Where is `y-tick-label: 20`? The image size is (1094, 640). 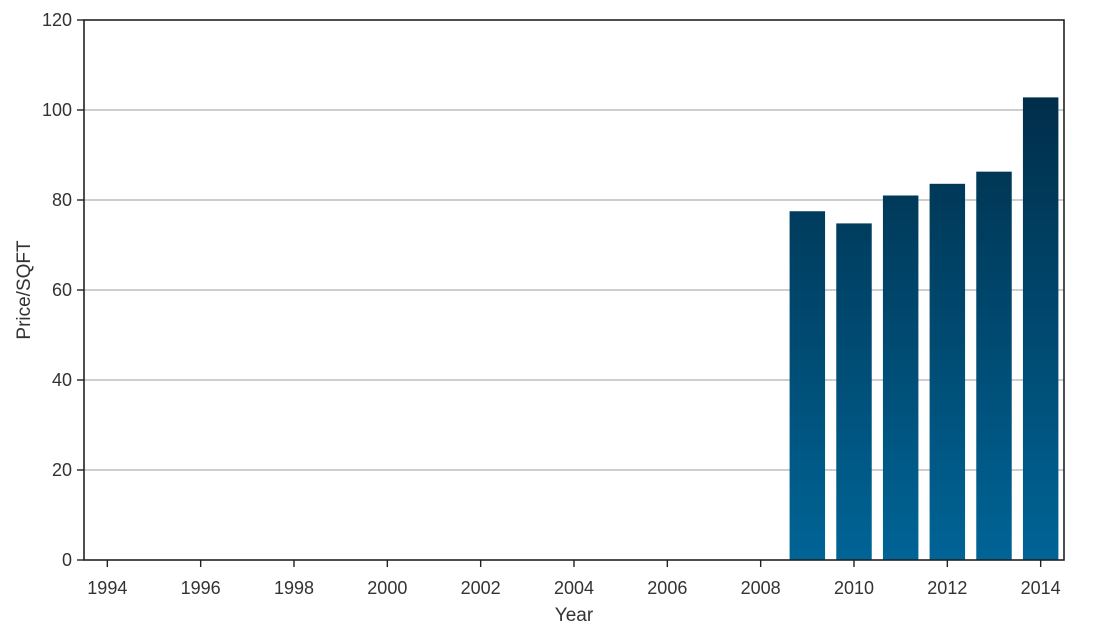 y-tick-label: 20 is located at coordinates (62, 470).